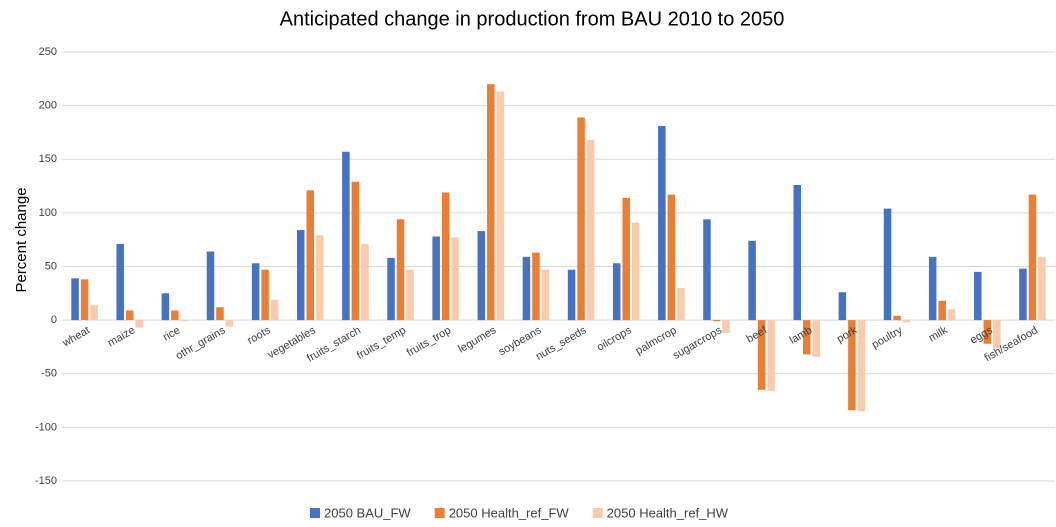  I want to click on x-tick-label: poultry, so click(887, 337).